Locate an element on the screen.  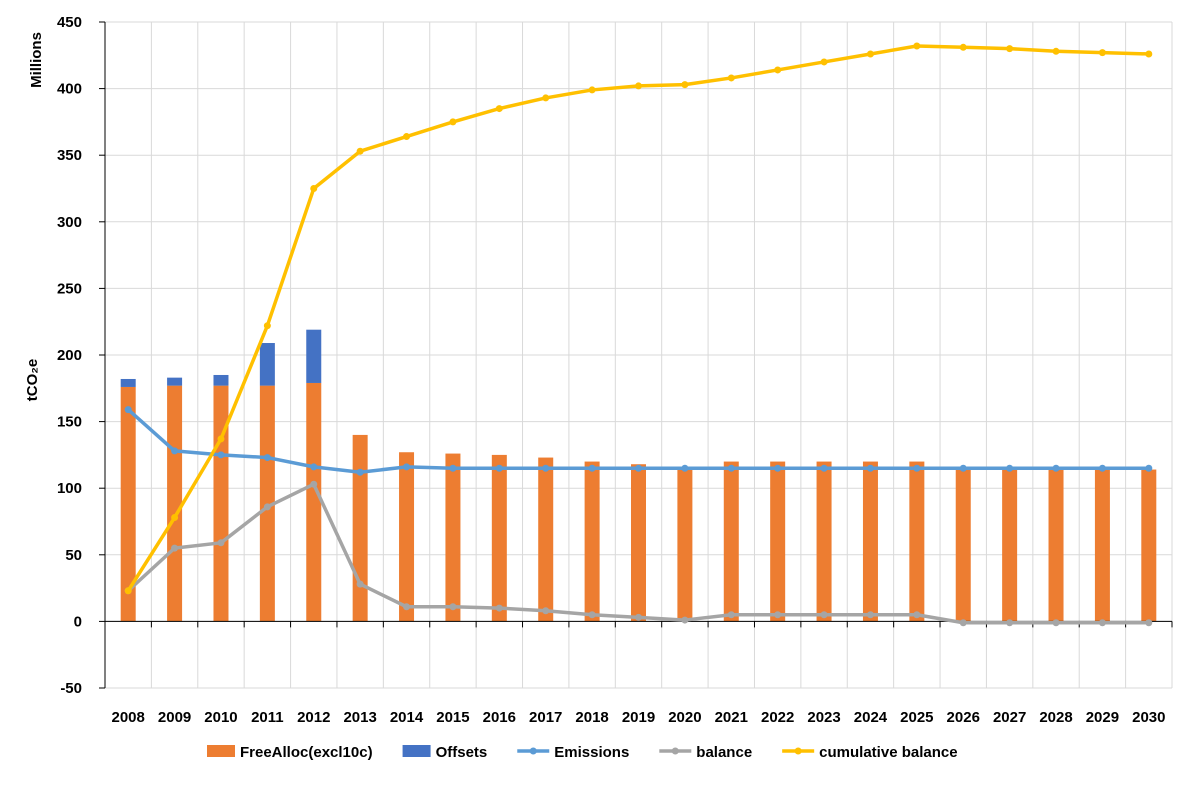
point-cumulative-balance-2019 is located at coordinates (638, 86).